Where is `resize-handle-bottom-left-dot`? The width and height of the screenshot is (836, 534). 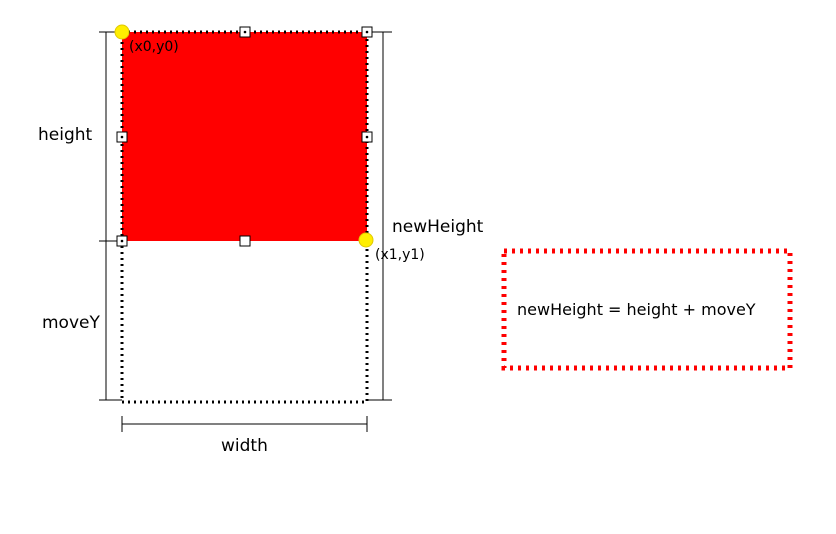 resize-handle-bottom-left-dot is located at coordinates (122, 241).